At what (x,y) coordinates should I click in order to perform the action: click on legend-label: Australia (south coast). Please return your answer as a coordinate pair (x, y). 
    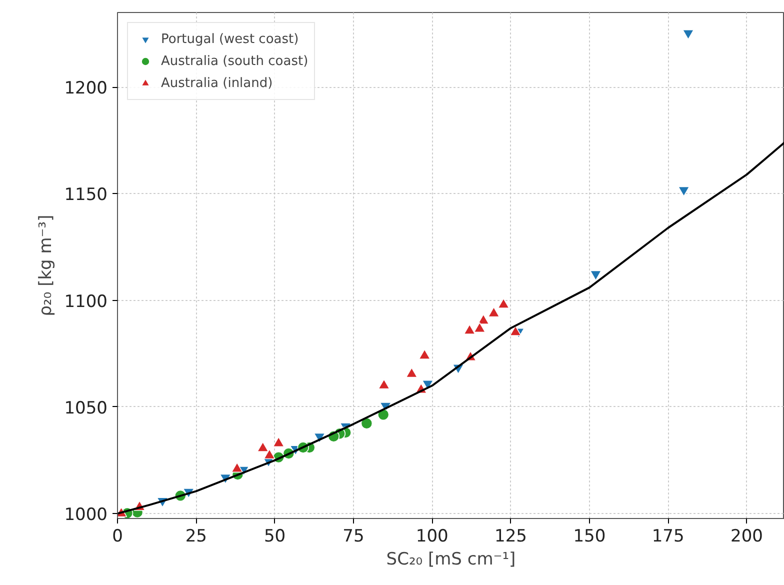
    Looking at the image, I should click on (234, 61).